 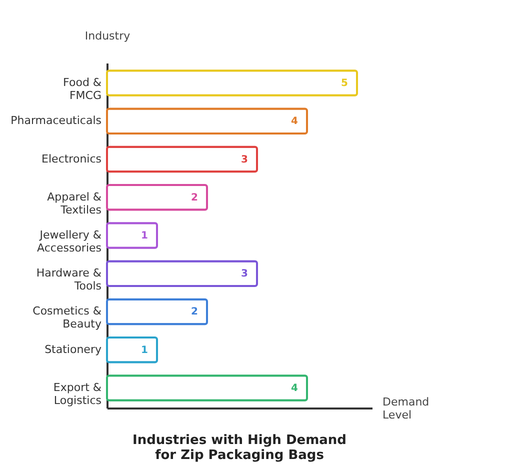 I want to click on y-tick-label: Stationery, so click(x=73, y=349).